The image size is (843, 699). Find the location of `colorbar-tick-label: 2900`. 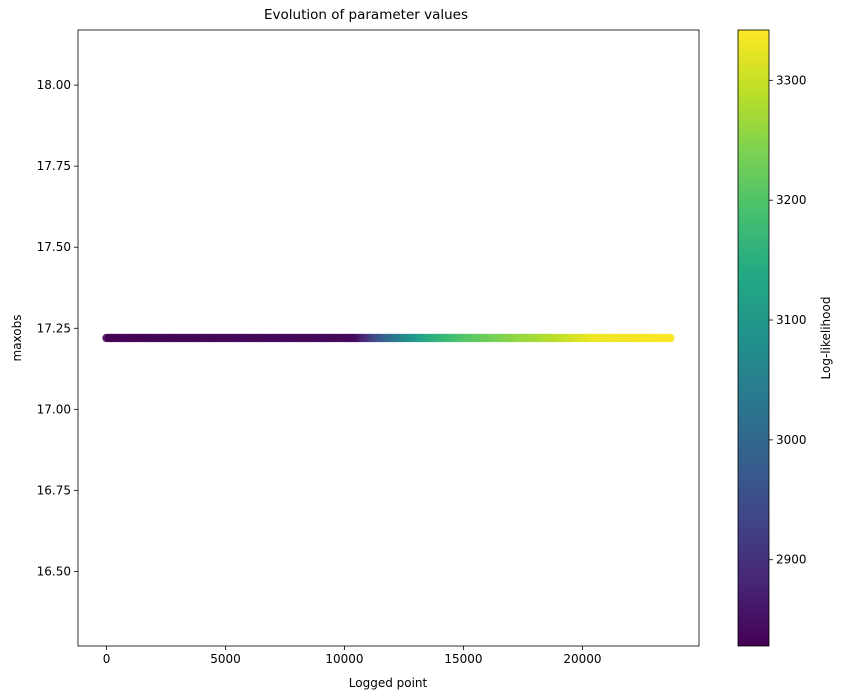

colorbar-tick-label: 2900 is located at coordinates (791, 560).